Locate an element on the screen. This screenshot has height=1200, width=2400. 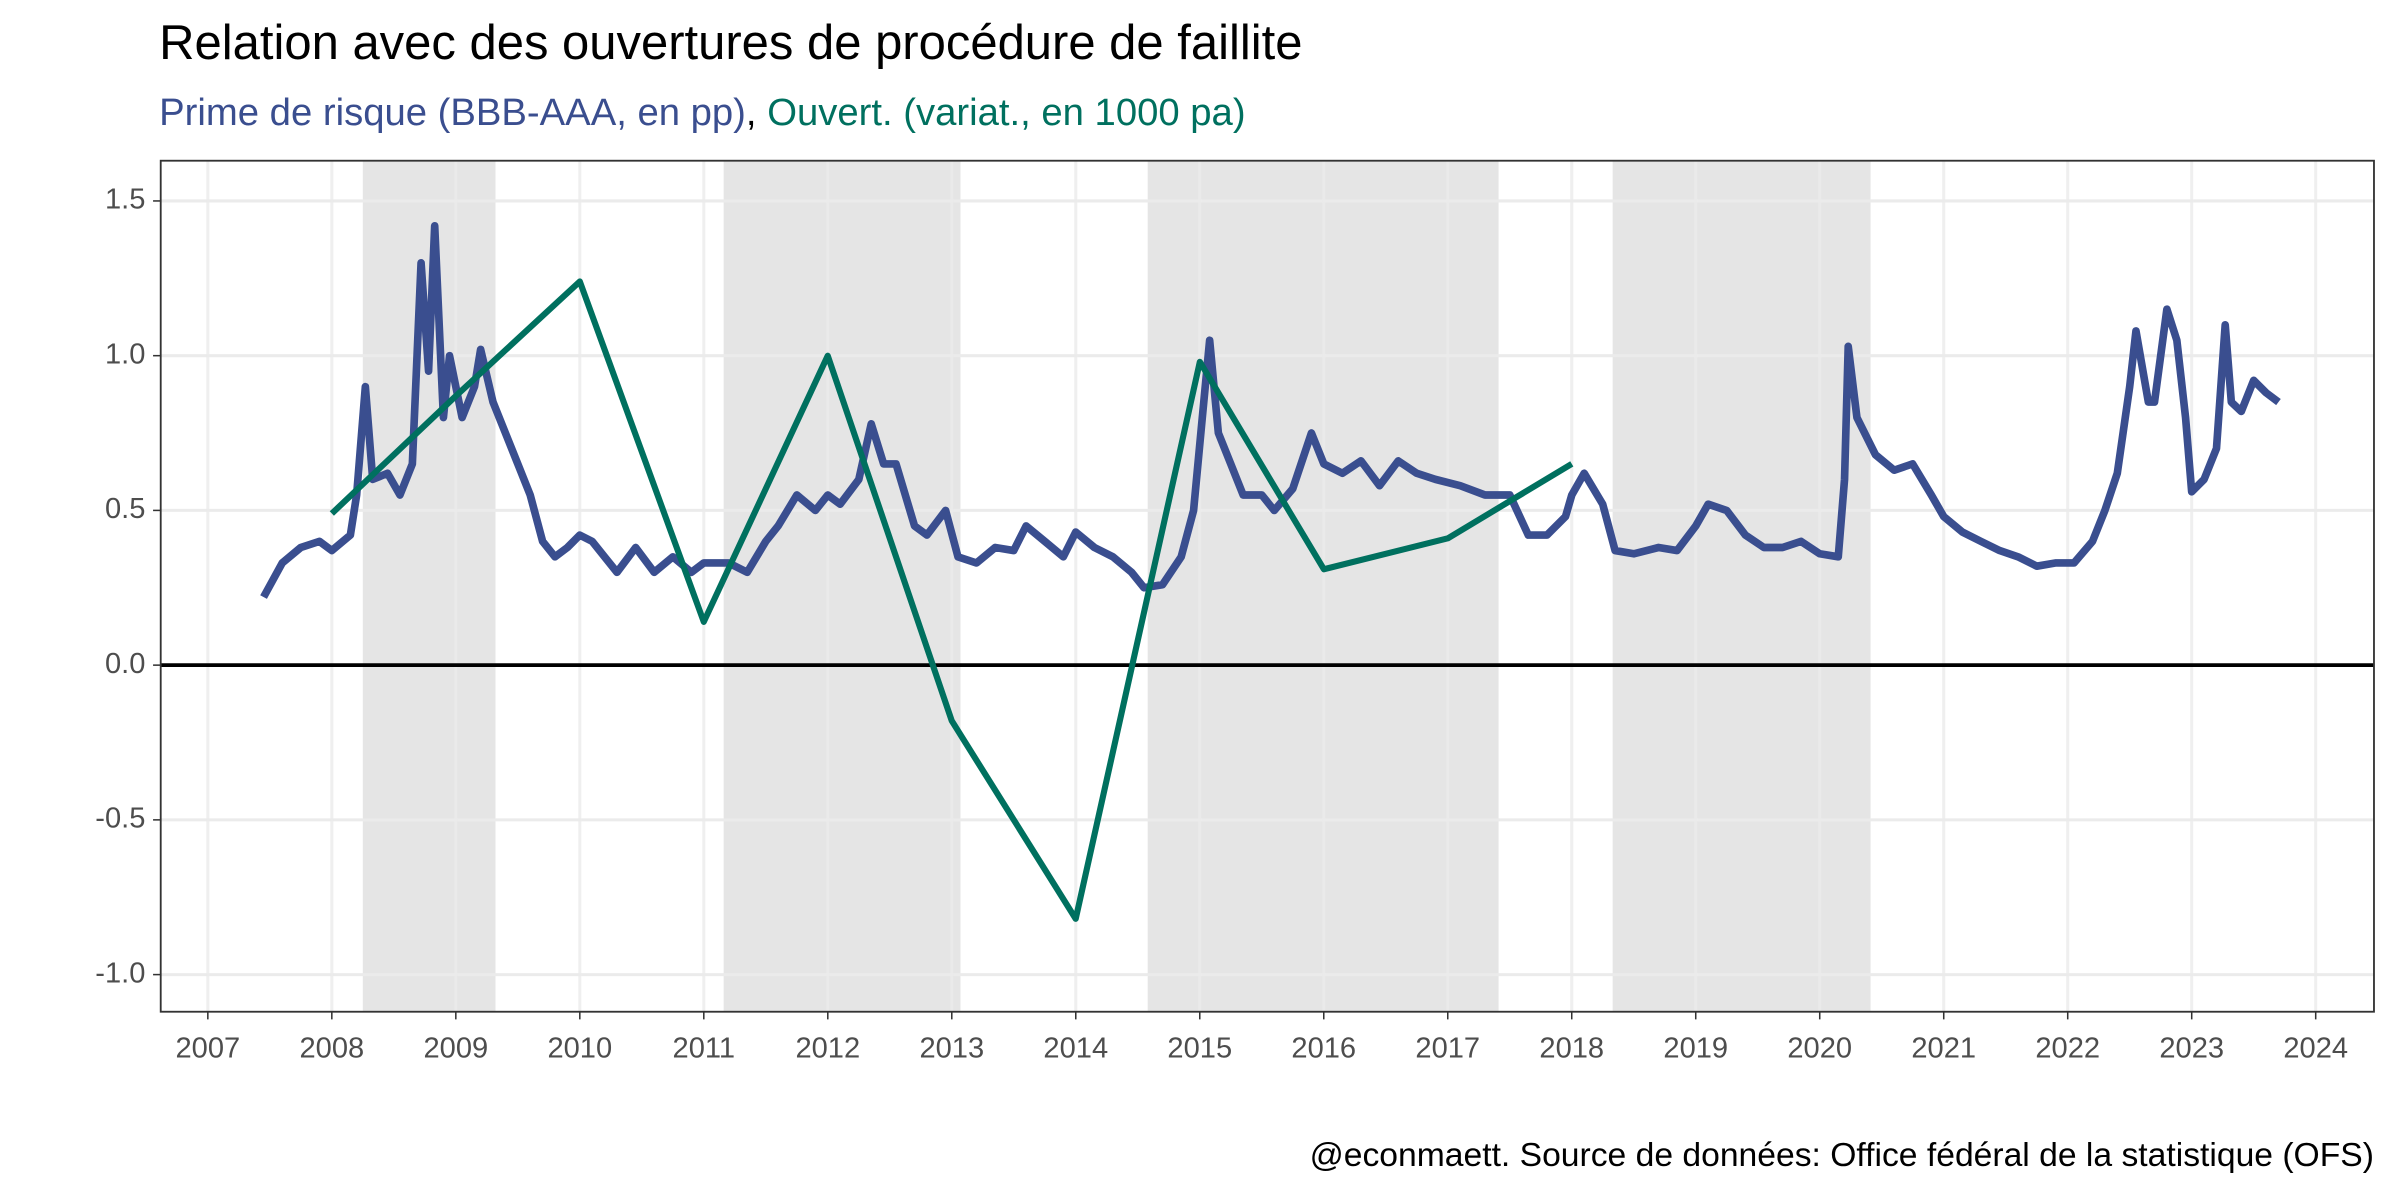
y-tick-label: -1.0 is located at coordinates (120, 973).